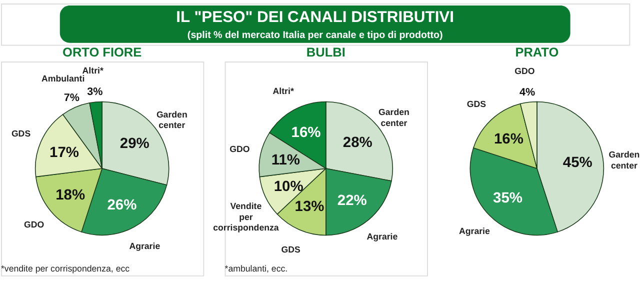 This screenshot has height=296, width=640. What do you see at coordinates (352, 201) in the screenshot?
I see `data-label: 22%` at bounding box center [352, 201].